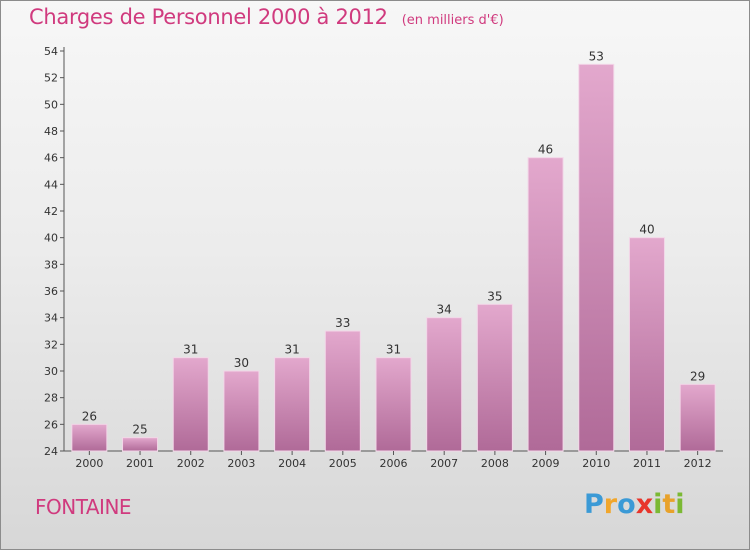  Describe the element at coordinates (51, 291) in the screenshot. I see `y-tick-label: 36` at that location.